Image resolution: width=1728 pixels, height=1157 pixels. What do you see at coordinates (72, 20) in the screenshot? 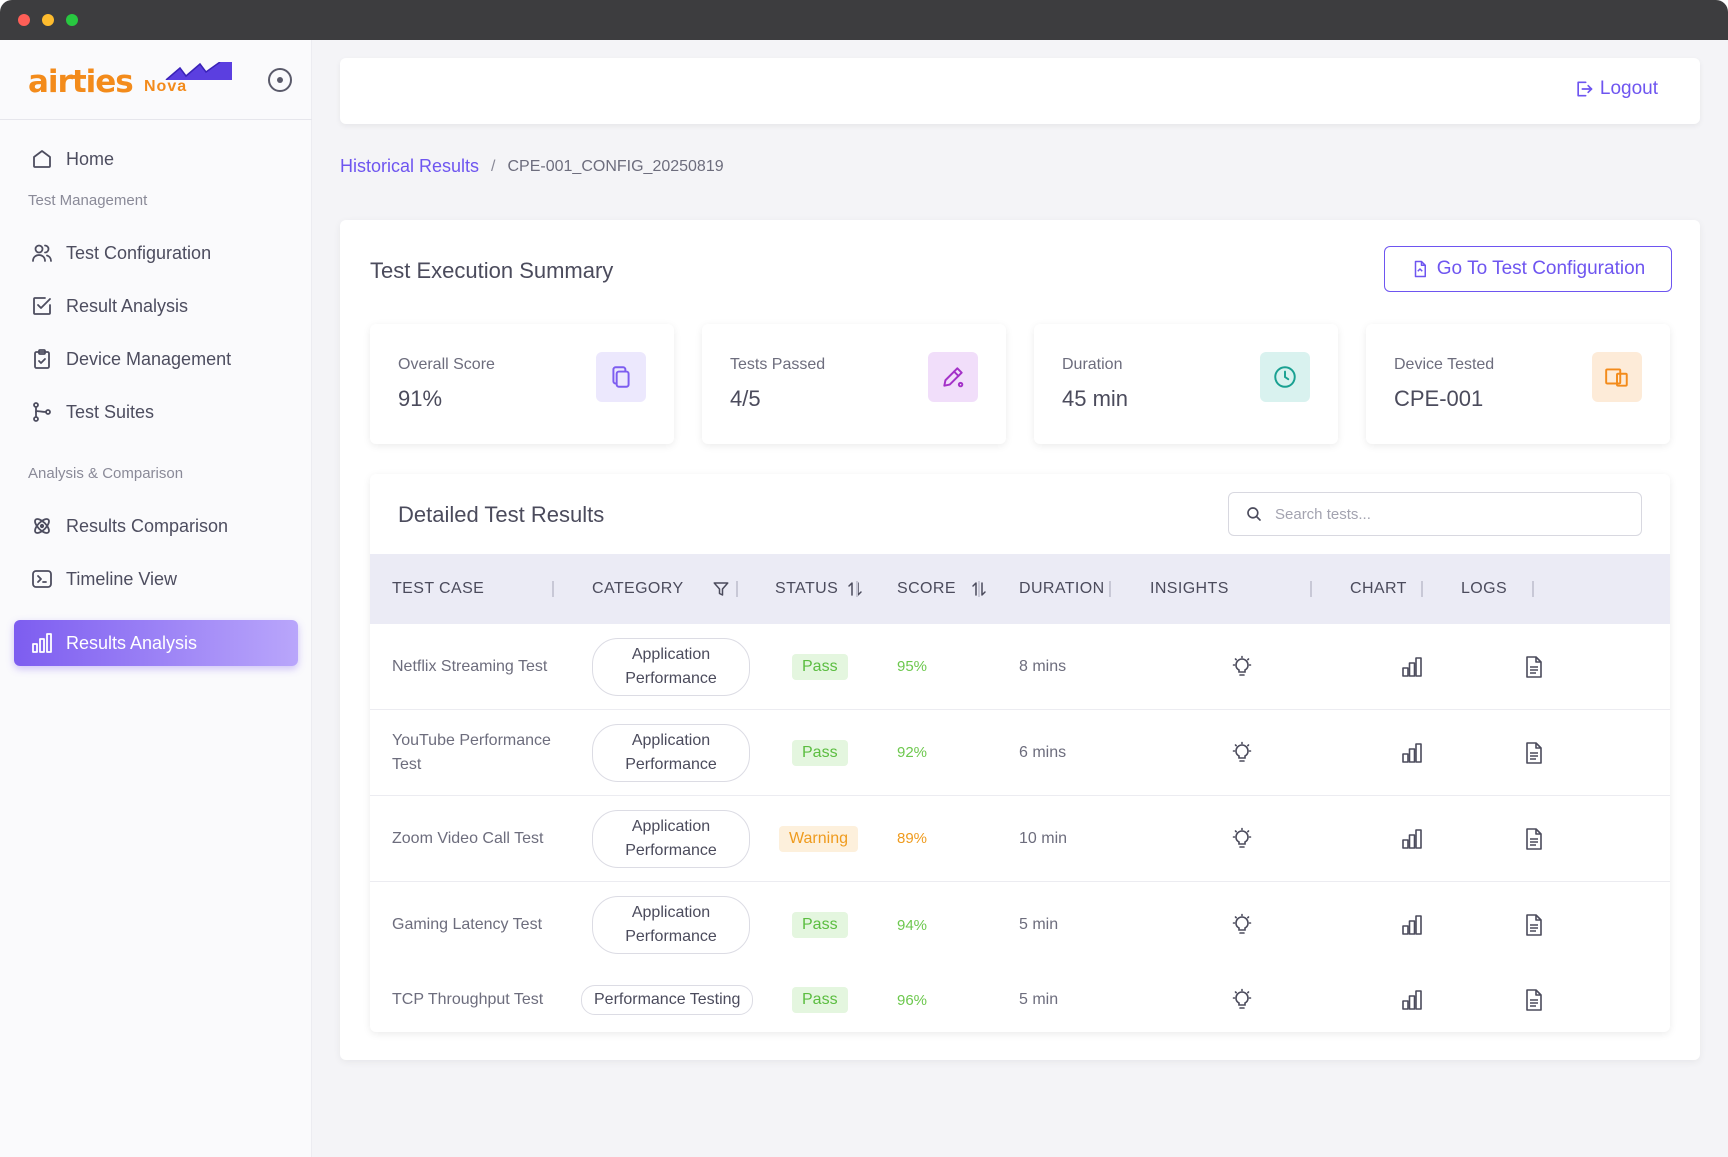
I see `maximize-window-button` at bounding box center [72, 20].